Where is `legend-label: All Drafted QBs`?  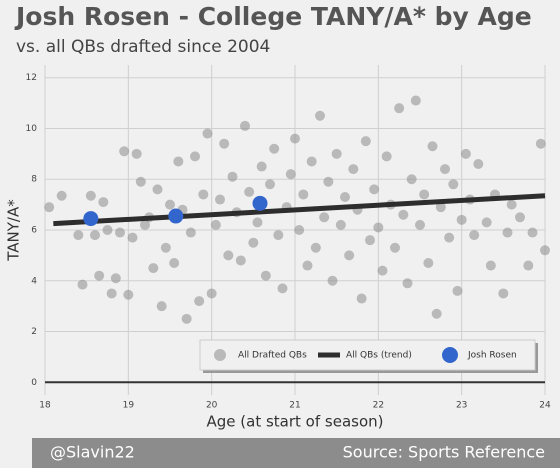 legend-label: All Drafted QBs is located at coordinates (272, 356).